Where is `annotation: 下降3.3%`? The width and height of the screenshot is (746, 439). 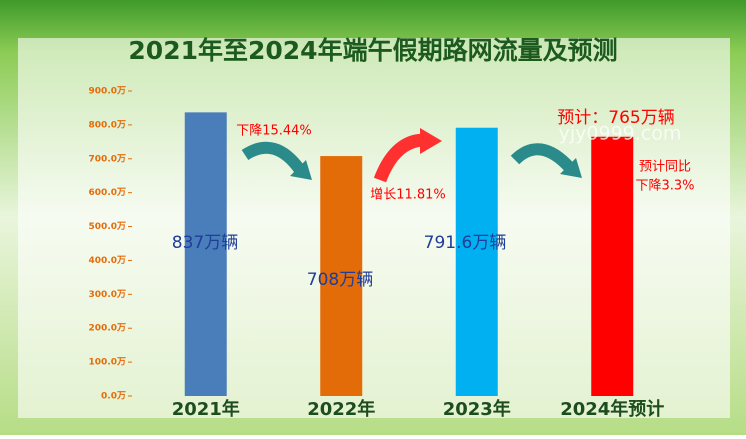
annotation: 下降3.3% is located at coordinates (664, 186).